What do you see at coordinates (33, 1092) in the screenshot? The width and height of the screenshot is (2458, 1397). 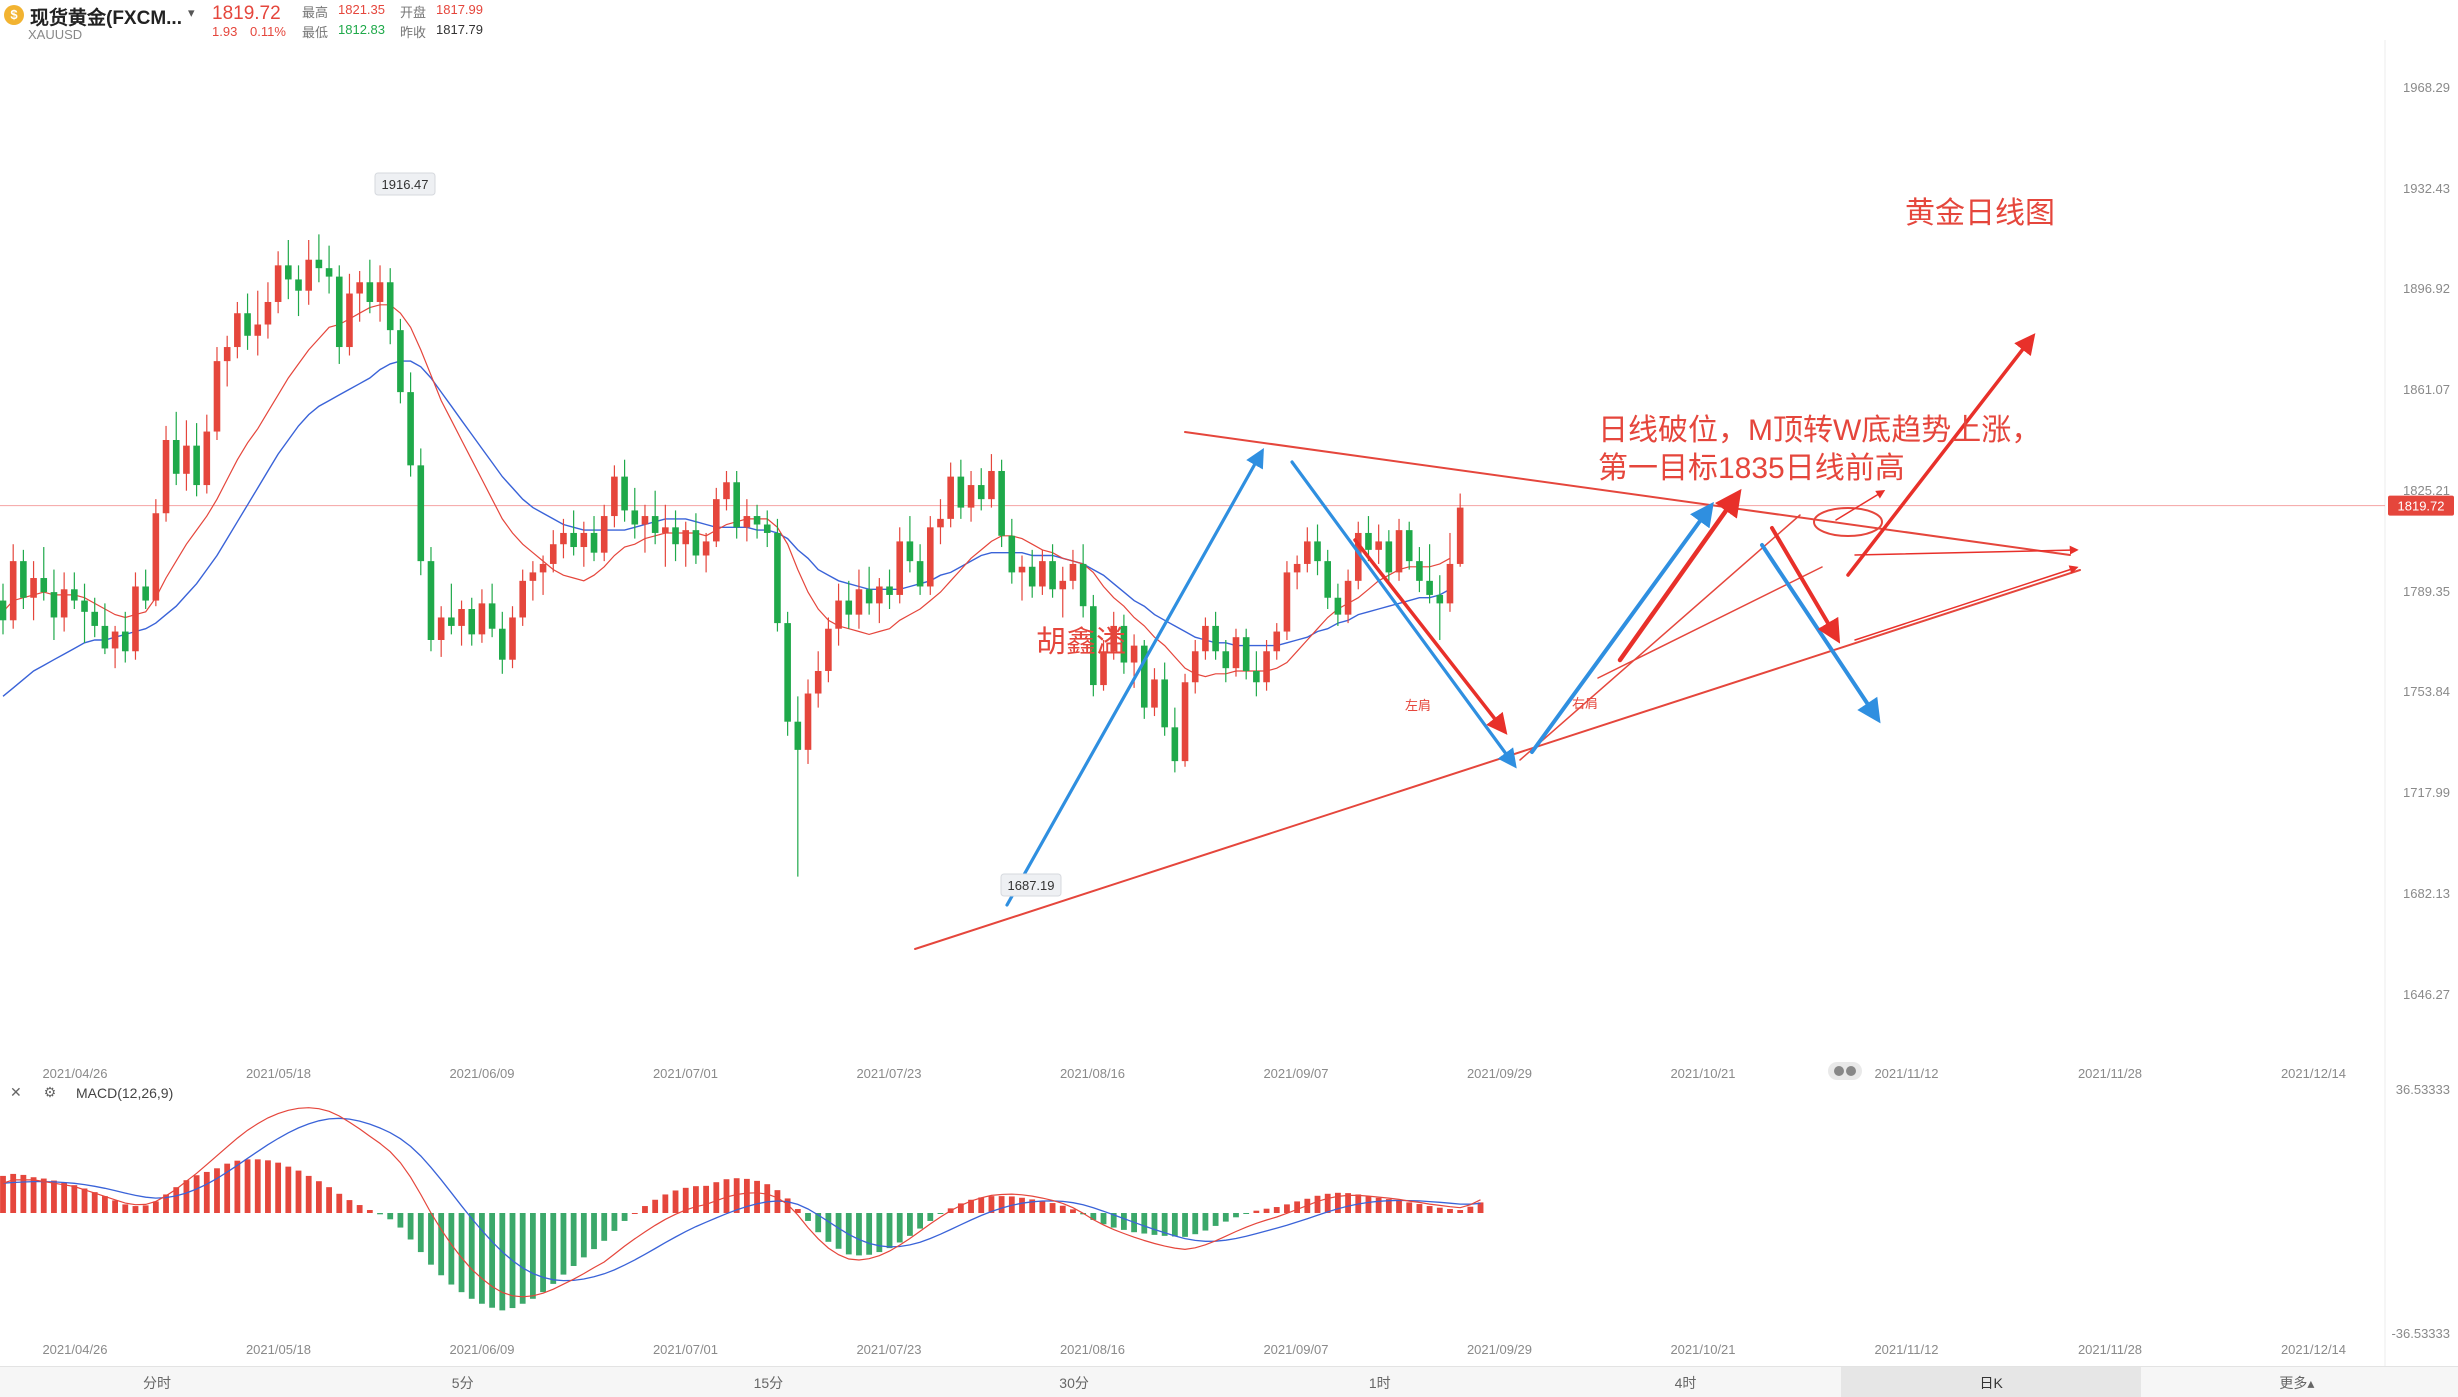 I see `macd-panel-controls: ✕ ⚙` at bounding box center [33, 1092].